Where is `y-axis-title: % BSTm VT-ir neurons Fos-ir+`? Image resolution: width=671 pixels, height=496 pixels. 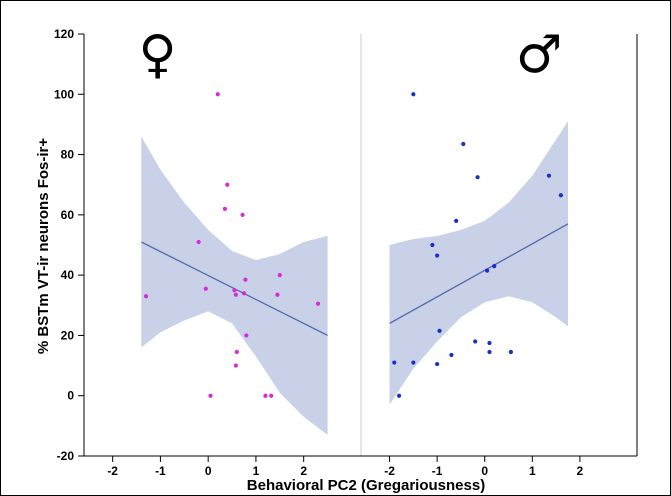 y-axis-title: % BSTm VT-ir neurons Fos-ir+ is located at coordinates (43, 246).